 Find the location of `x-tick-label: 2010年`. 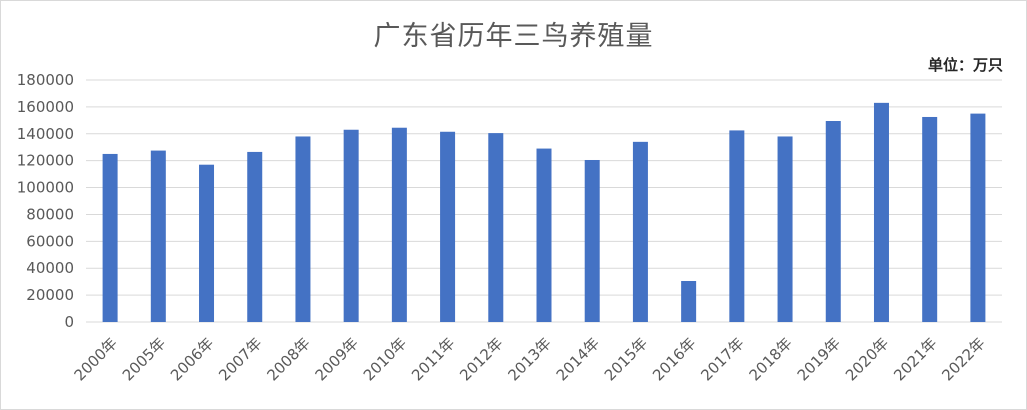

x-tick-label: 2010年 is located at coordinates (385, 359).